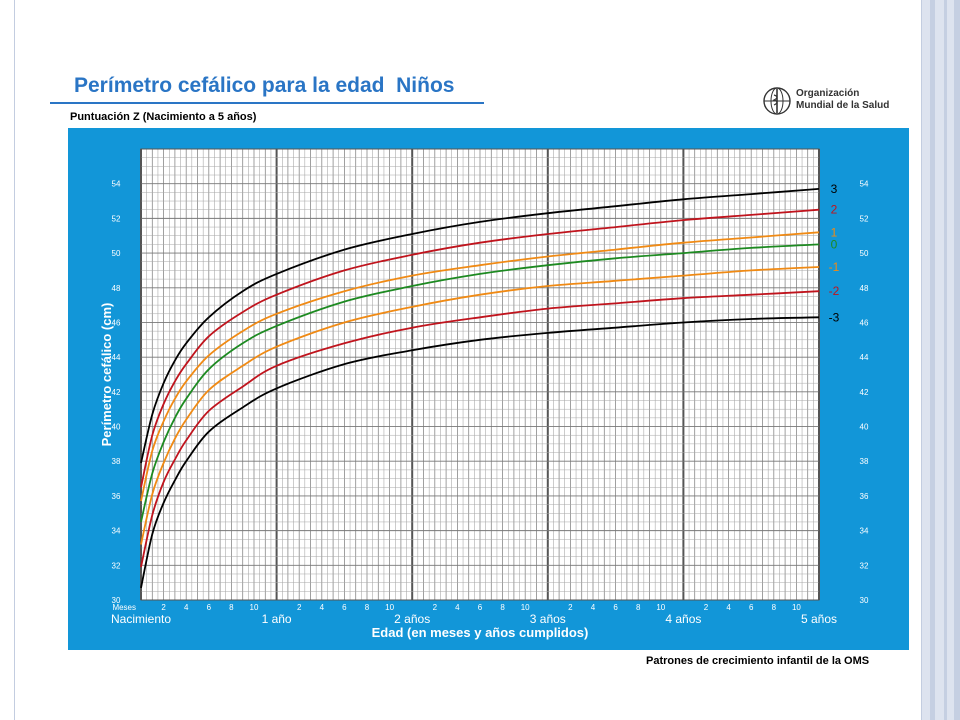  What do you see at coordinates (116, 218) in the screenshot?
I see `y-tick-label-left: 52` at bounding box center [116, 218].